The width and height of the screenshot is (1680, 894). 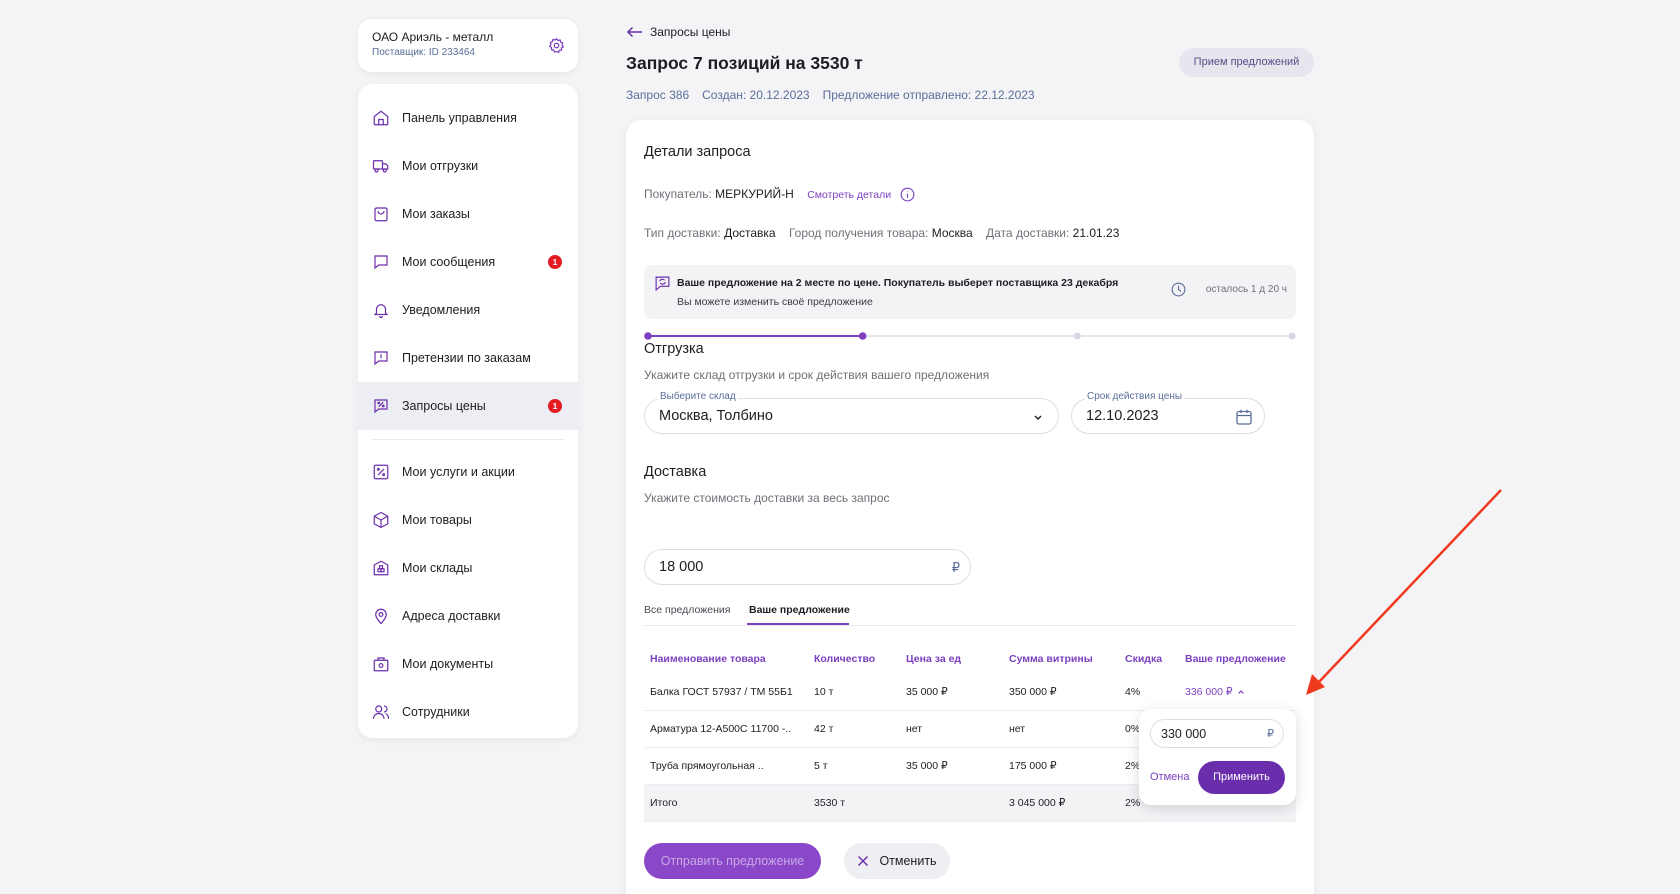 I want to click on percent-chat-icon, so click(x=381, y=406).